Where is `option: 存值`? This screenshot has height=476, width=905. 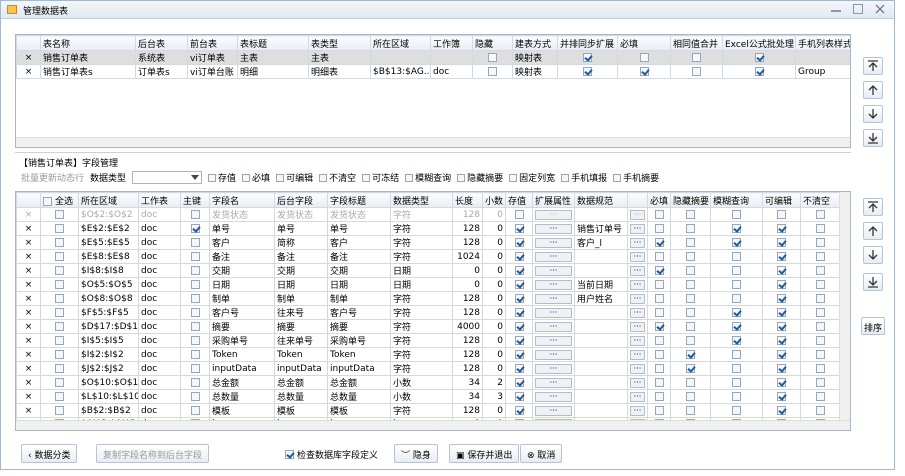
option: 存值 is located at coordinates (222, 177).